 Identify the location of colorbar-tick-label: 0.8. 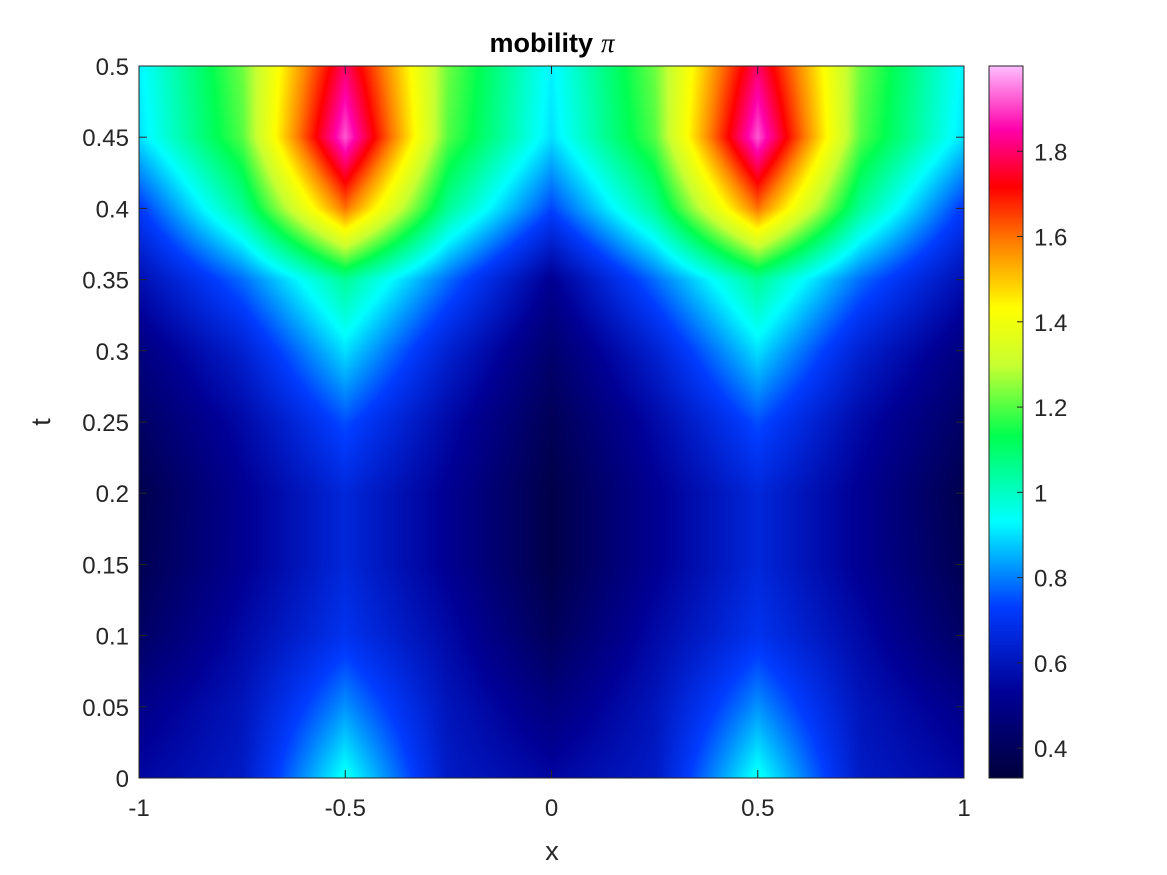
(1050, 579).